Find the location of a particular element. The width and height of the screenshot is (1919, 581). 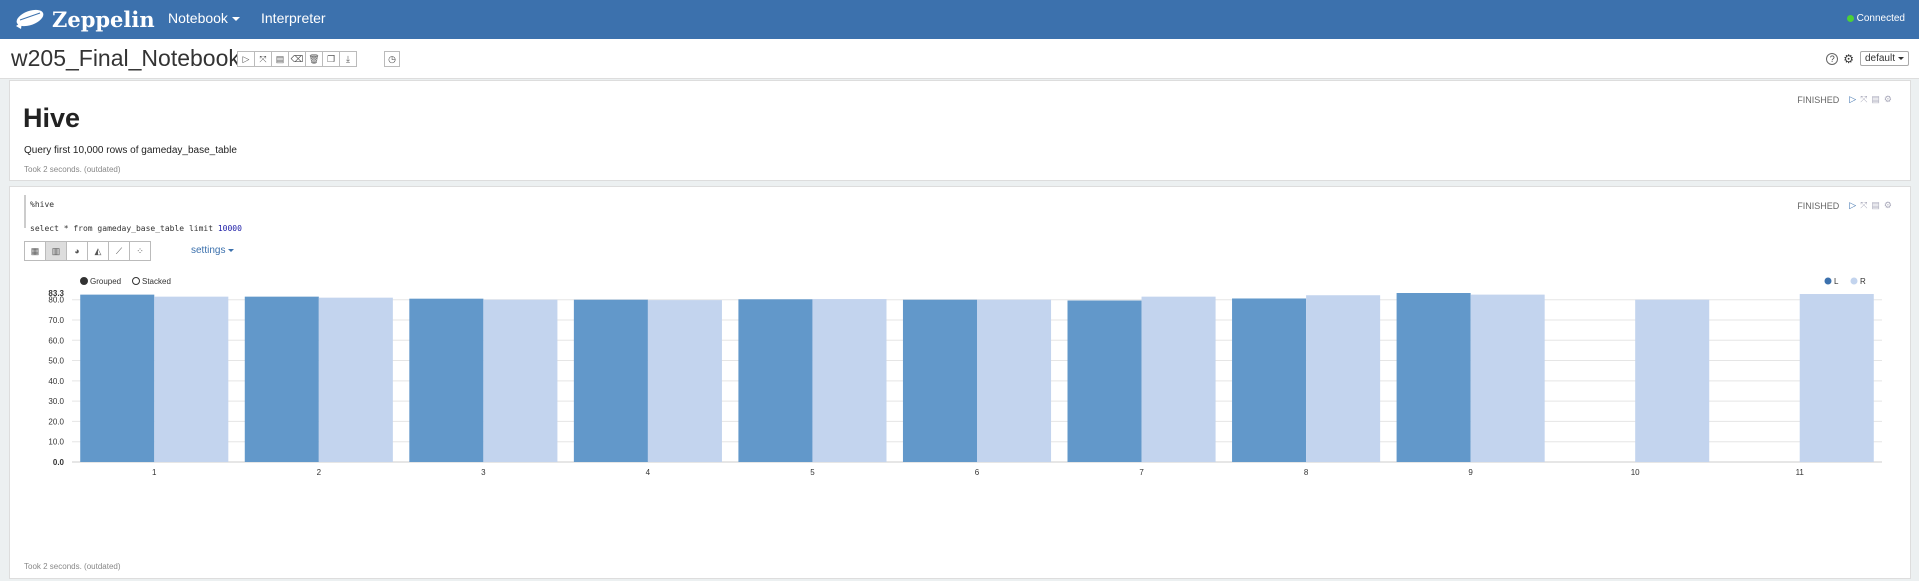

show-hide-code-button: ⤧ is located at coordinates (263, 59).